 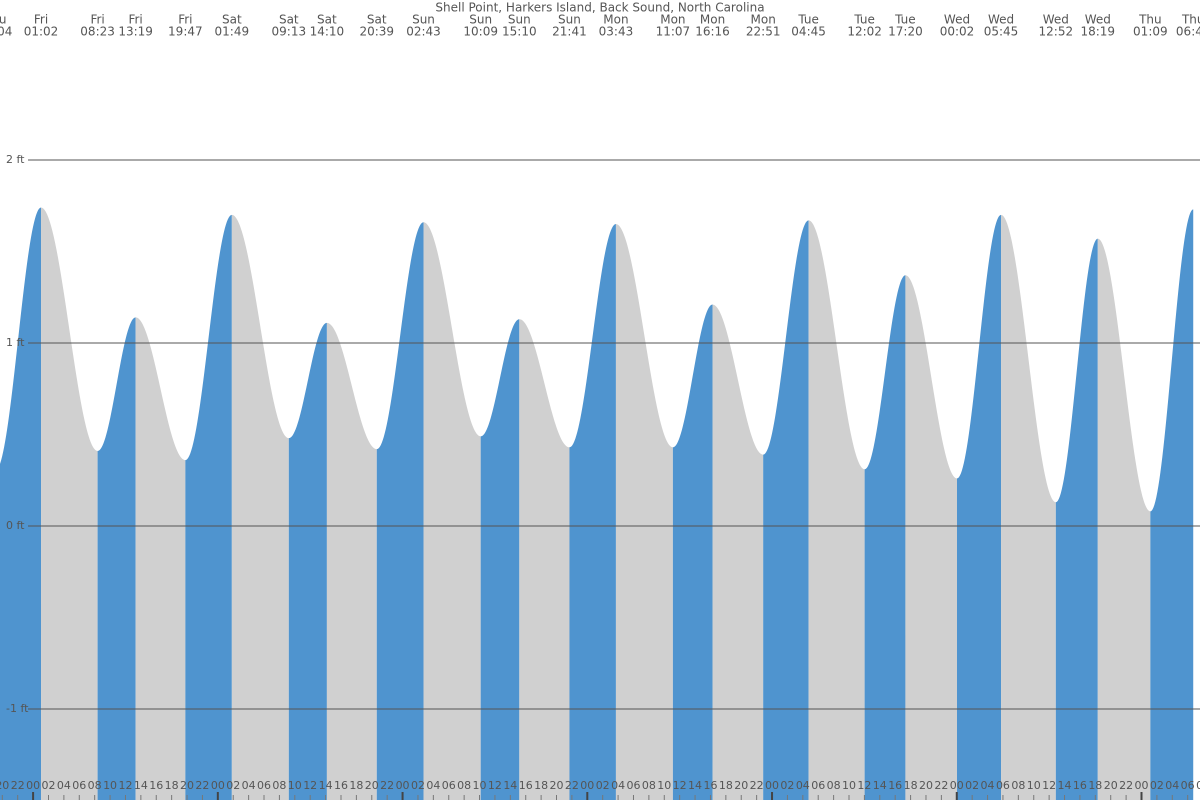 I want to click on event-time: 10:09, so click(x=480, y=32).